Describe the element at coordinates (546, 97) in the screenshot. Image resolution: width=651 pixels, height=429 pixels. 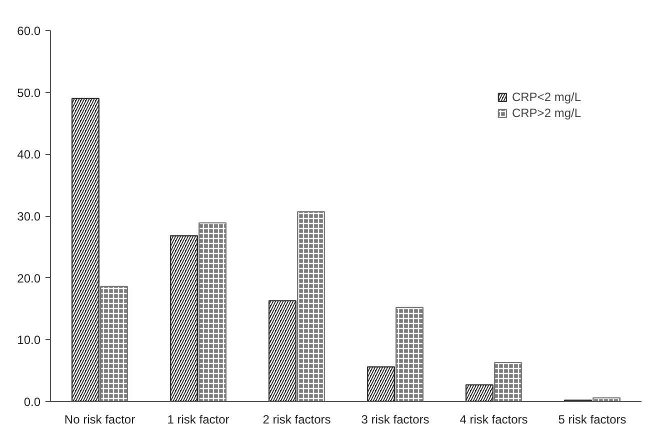
I see `legend-label: CRP<2 mg/L` at that location.